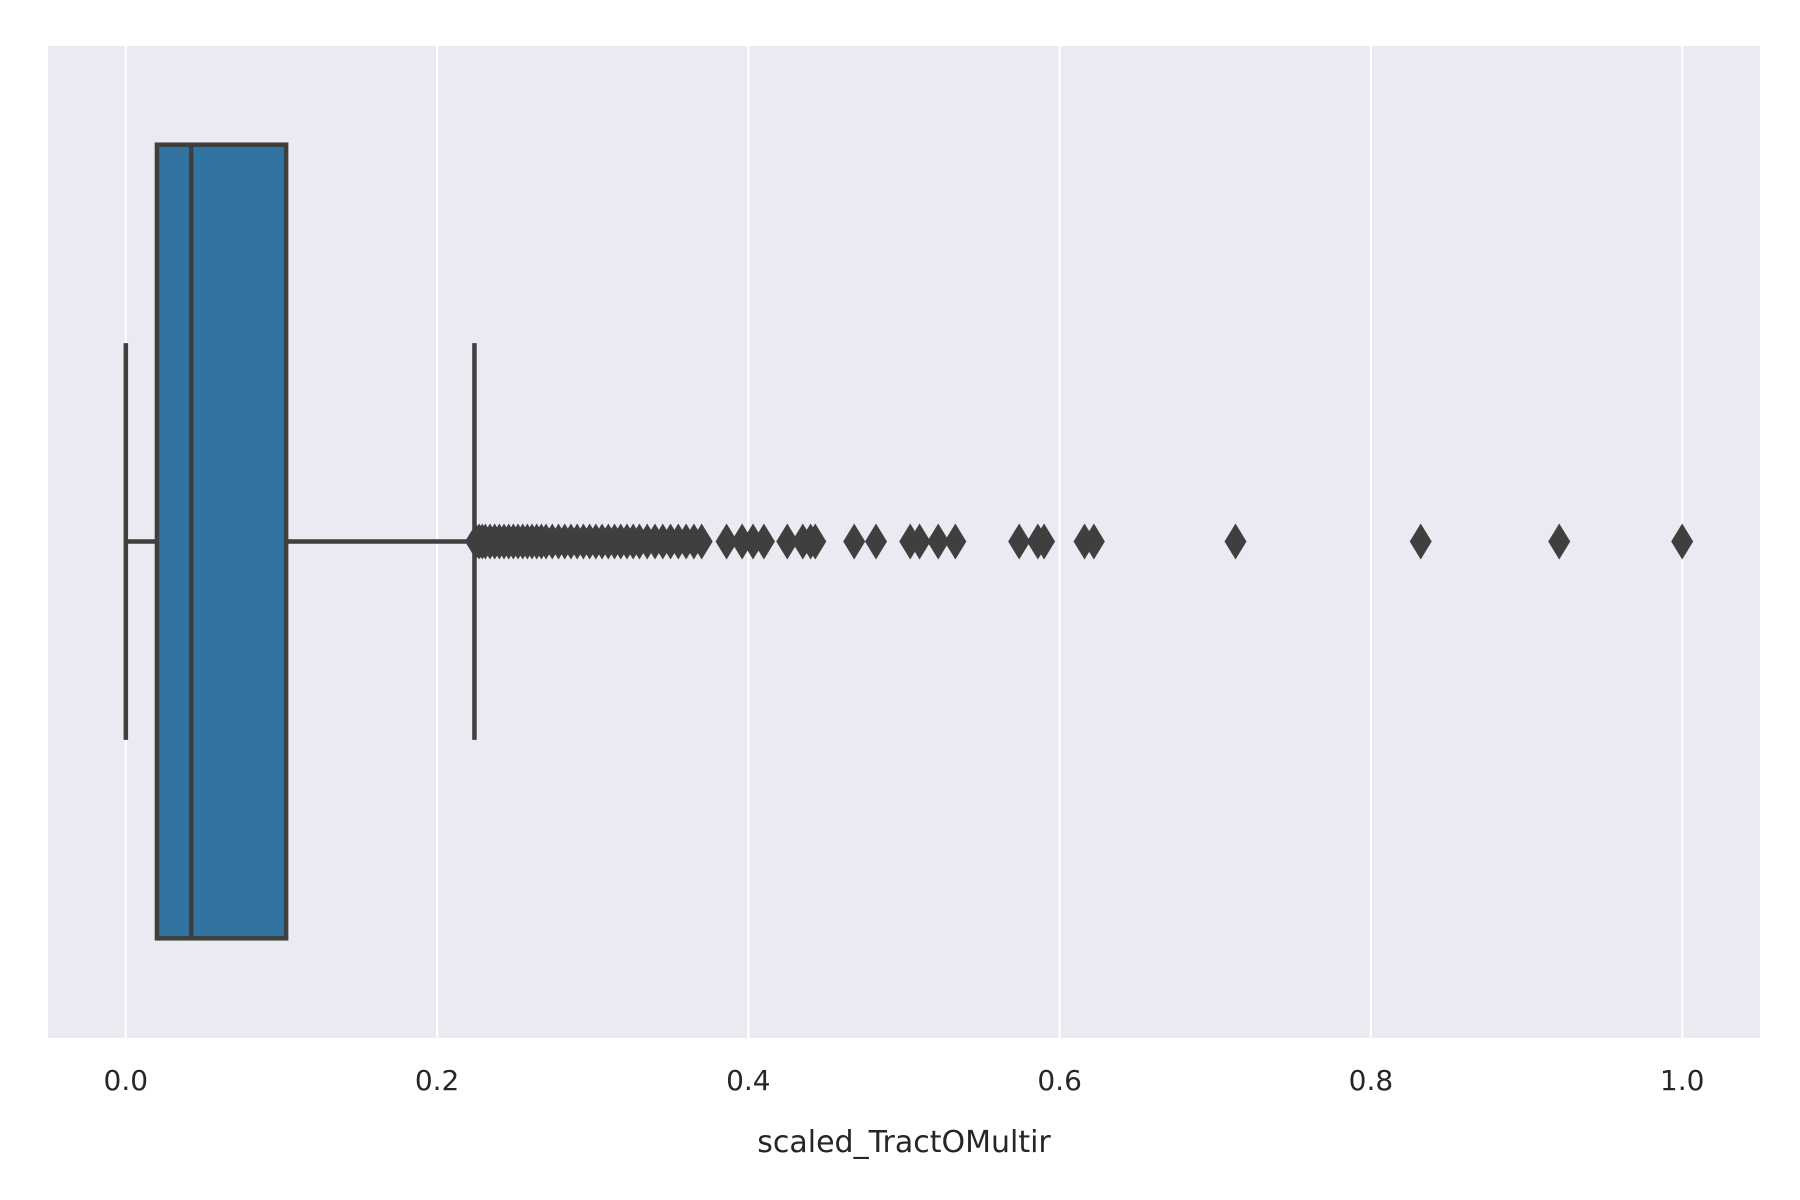 This screenshot has height=1200, width=1800. Describe the element at coordinates (904, 1080) in the screenshot. I see `x-axis-ticks: 0.0 0.2 0.4 0.6 0.8 1.0` at that location.